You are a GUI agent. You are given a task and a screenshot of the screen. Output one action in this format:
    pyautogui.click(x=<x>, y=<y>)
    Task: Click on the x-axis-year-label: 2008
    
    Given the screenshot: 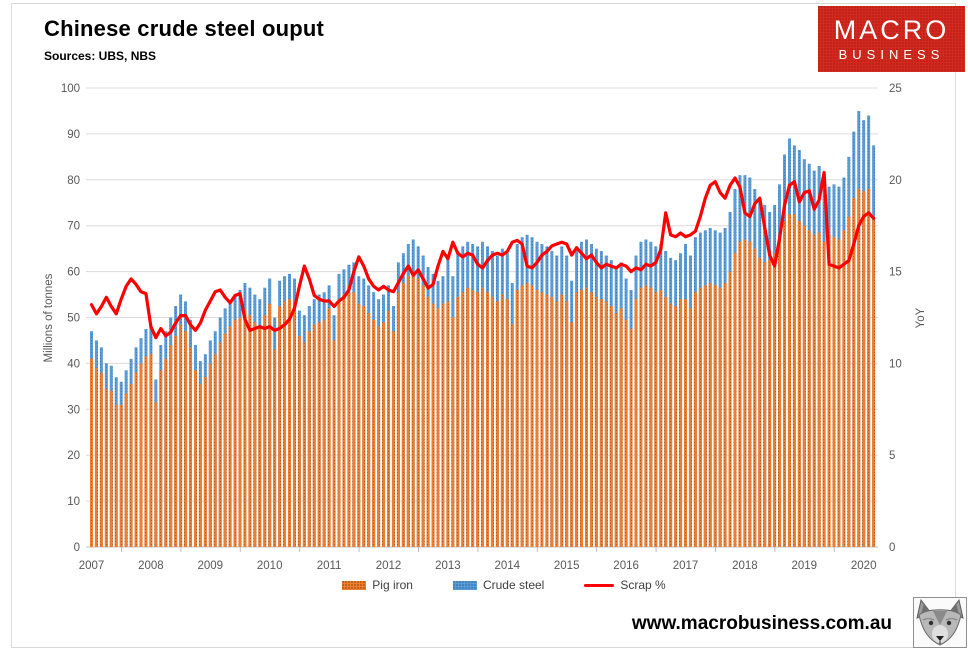 What is the action you would take?
    pyautogui.click(x=151, y=566)
    